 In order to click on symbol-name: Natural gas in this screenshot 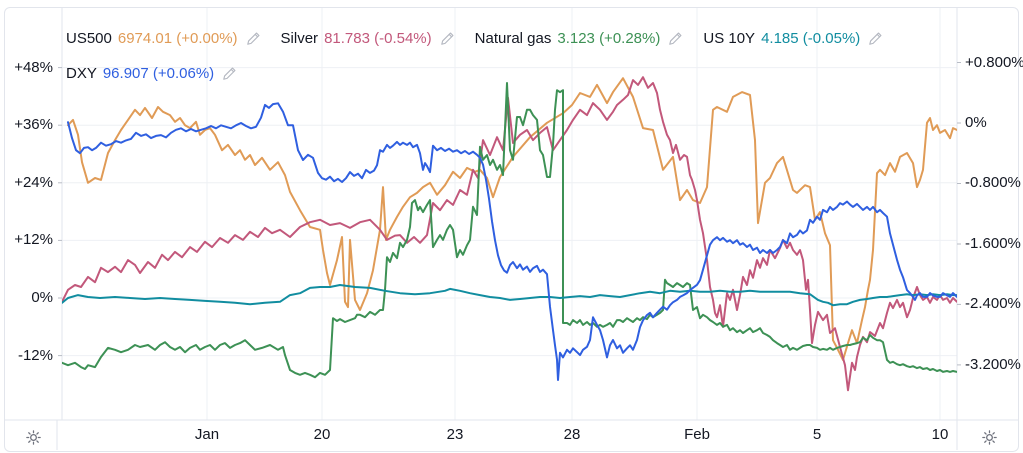, I will do `click(513, 38)`.